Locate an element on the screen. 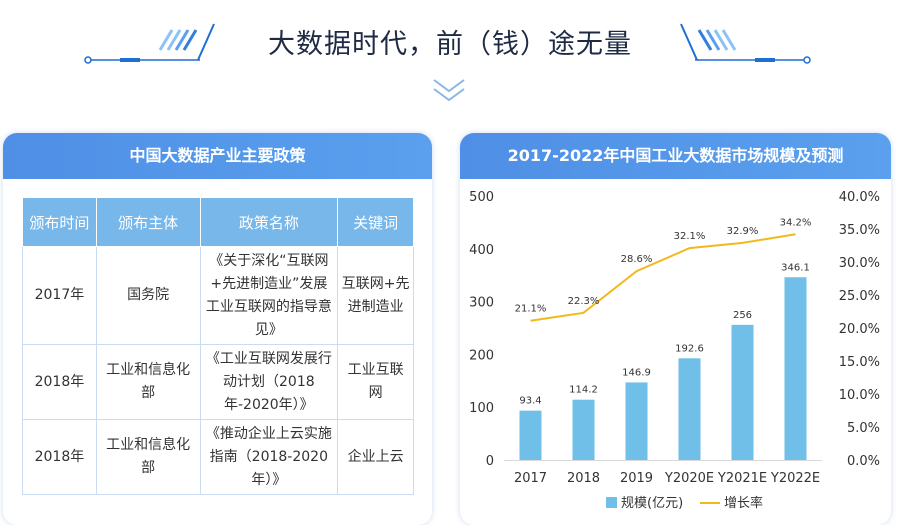 The width and height of the screenshot is (900, 525). y2-tick-label: 10.0% is located at coordinates (859, 395).